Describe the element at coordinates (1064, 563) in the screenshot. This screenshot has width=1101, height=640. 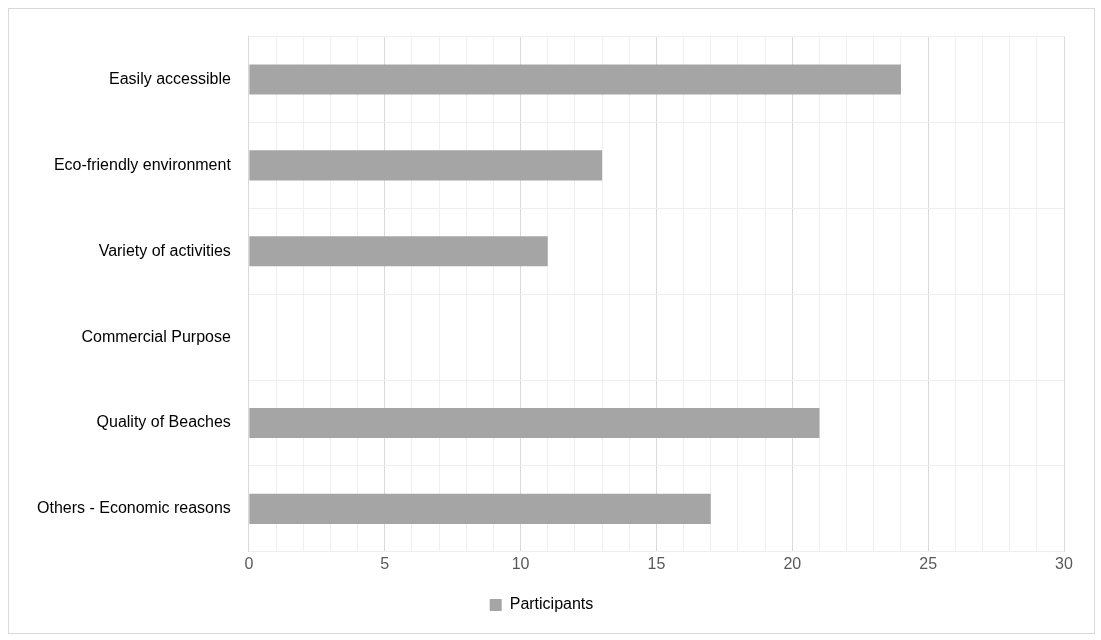
I see `x-tick-label: 30` at that location.